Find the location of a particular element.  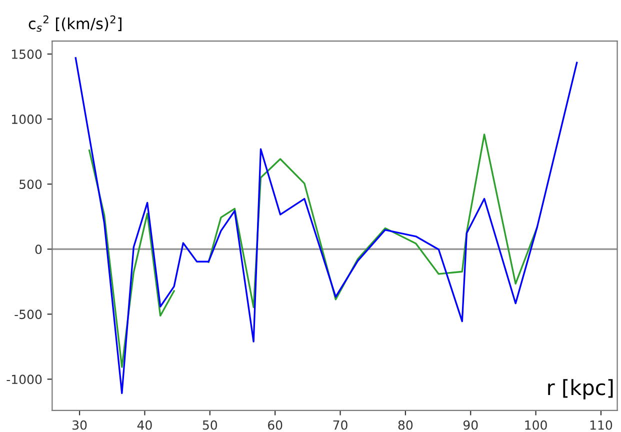

y-tick-label: 1500 is located at coordinates (27, 54).